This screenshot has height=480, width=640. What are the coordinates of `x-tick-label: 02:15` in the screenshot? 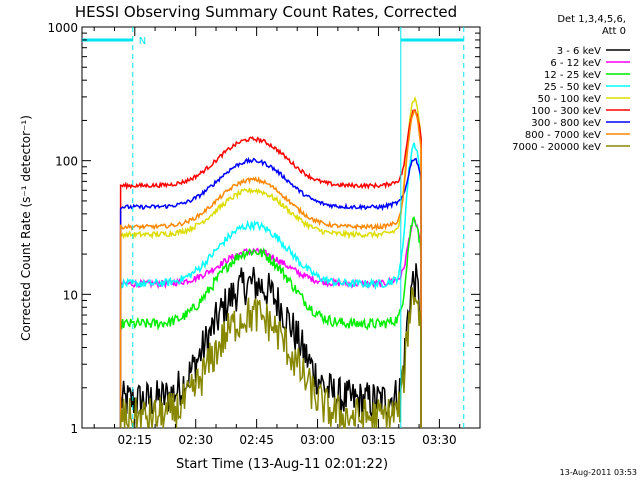 It's located at (134, 440).